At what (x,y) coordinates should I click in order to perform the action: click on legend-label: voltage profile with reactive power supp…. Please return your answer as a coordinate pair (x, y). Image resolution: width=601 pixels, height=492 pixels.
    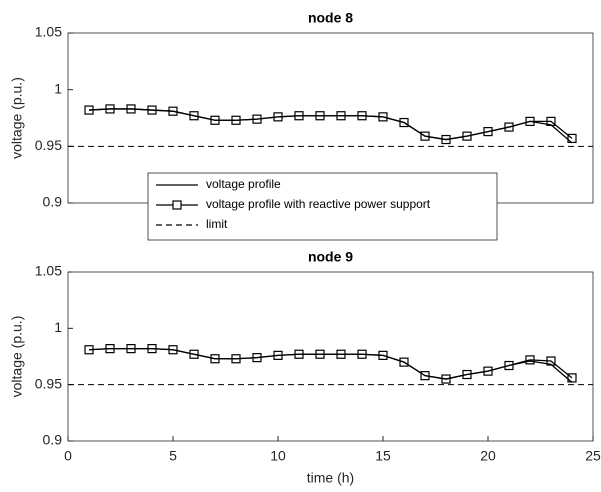
    Looking at the image, I should click on (318, 204).